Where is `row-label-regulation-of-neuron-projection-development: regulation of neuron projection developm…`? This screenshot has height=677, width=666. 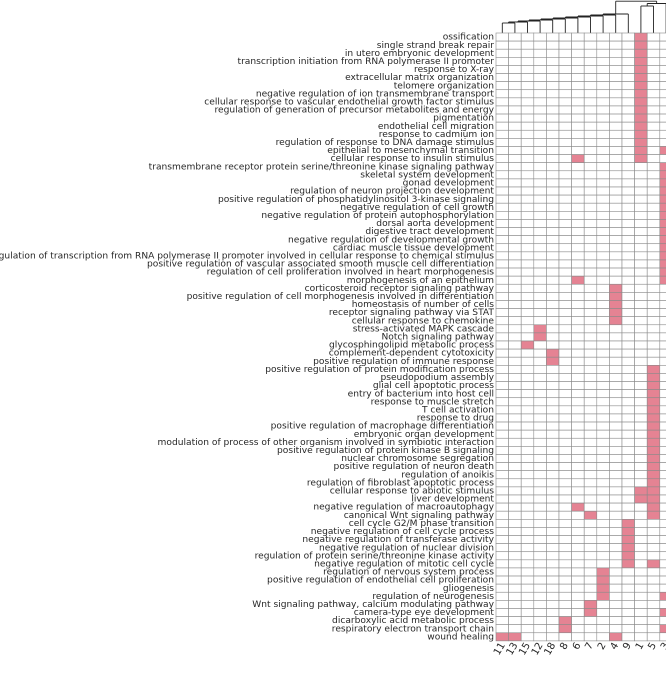
row-label-regulation-of-neuron-projection-development: regulation of neuron projection developm… is located at coordinates (392, 192).